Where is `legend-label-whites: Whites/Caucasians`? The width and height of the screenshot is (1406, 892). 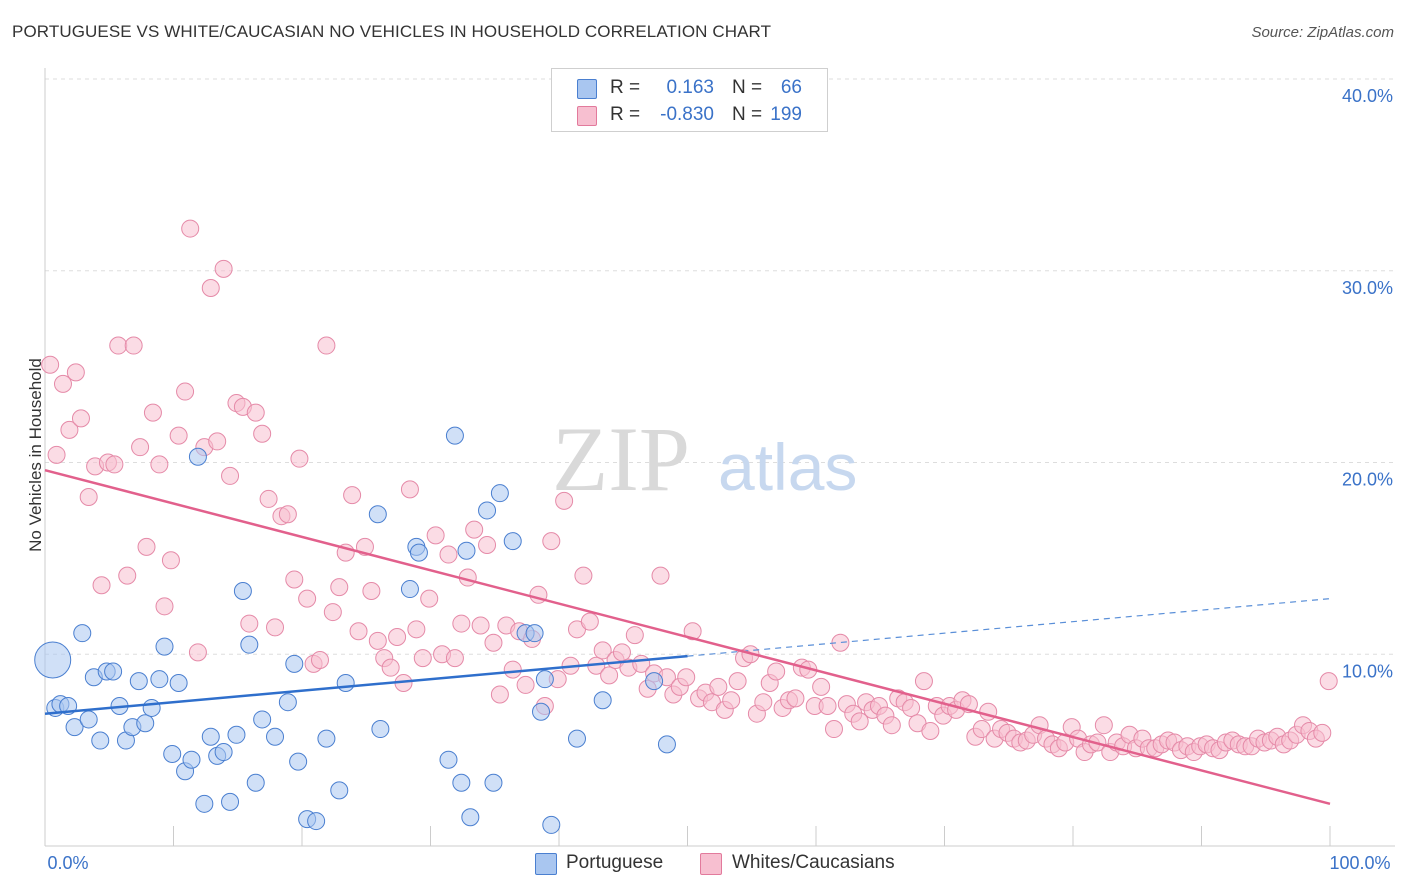 legend-label-whites: Whites/Caucasians is located at coordinates (813, 862).